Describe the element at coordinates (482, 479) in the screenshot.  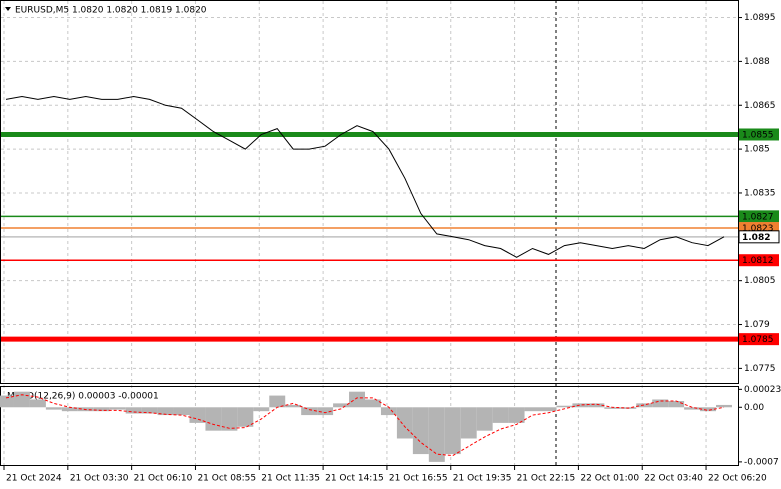
I see `x-tick-label: 21 Oct 19:35` at that location.